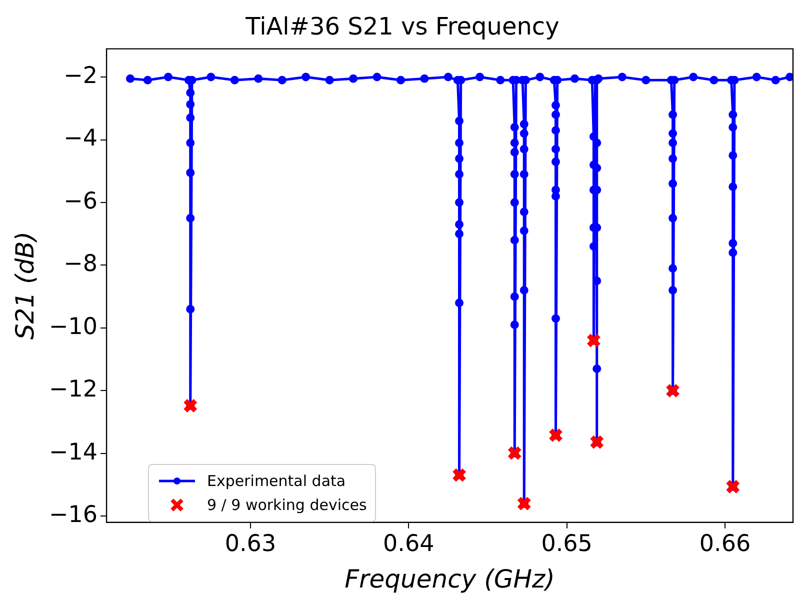  I want to click on x-tick-label: 0.65, so click(566, 544).